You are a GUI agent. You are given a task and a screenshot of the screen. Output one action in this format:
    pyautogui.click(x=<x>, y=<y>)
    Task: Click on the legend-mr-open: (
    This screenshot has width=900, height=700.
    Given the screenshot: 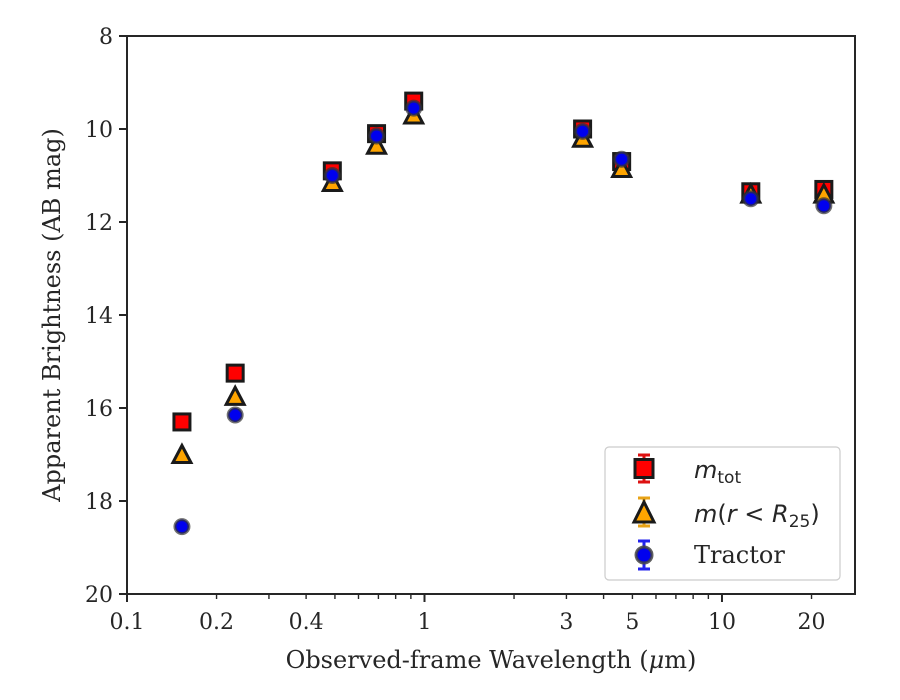 What is the action you would take?
    pyautogui.click(x=721, y=514)
    